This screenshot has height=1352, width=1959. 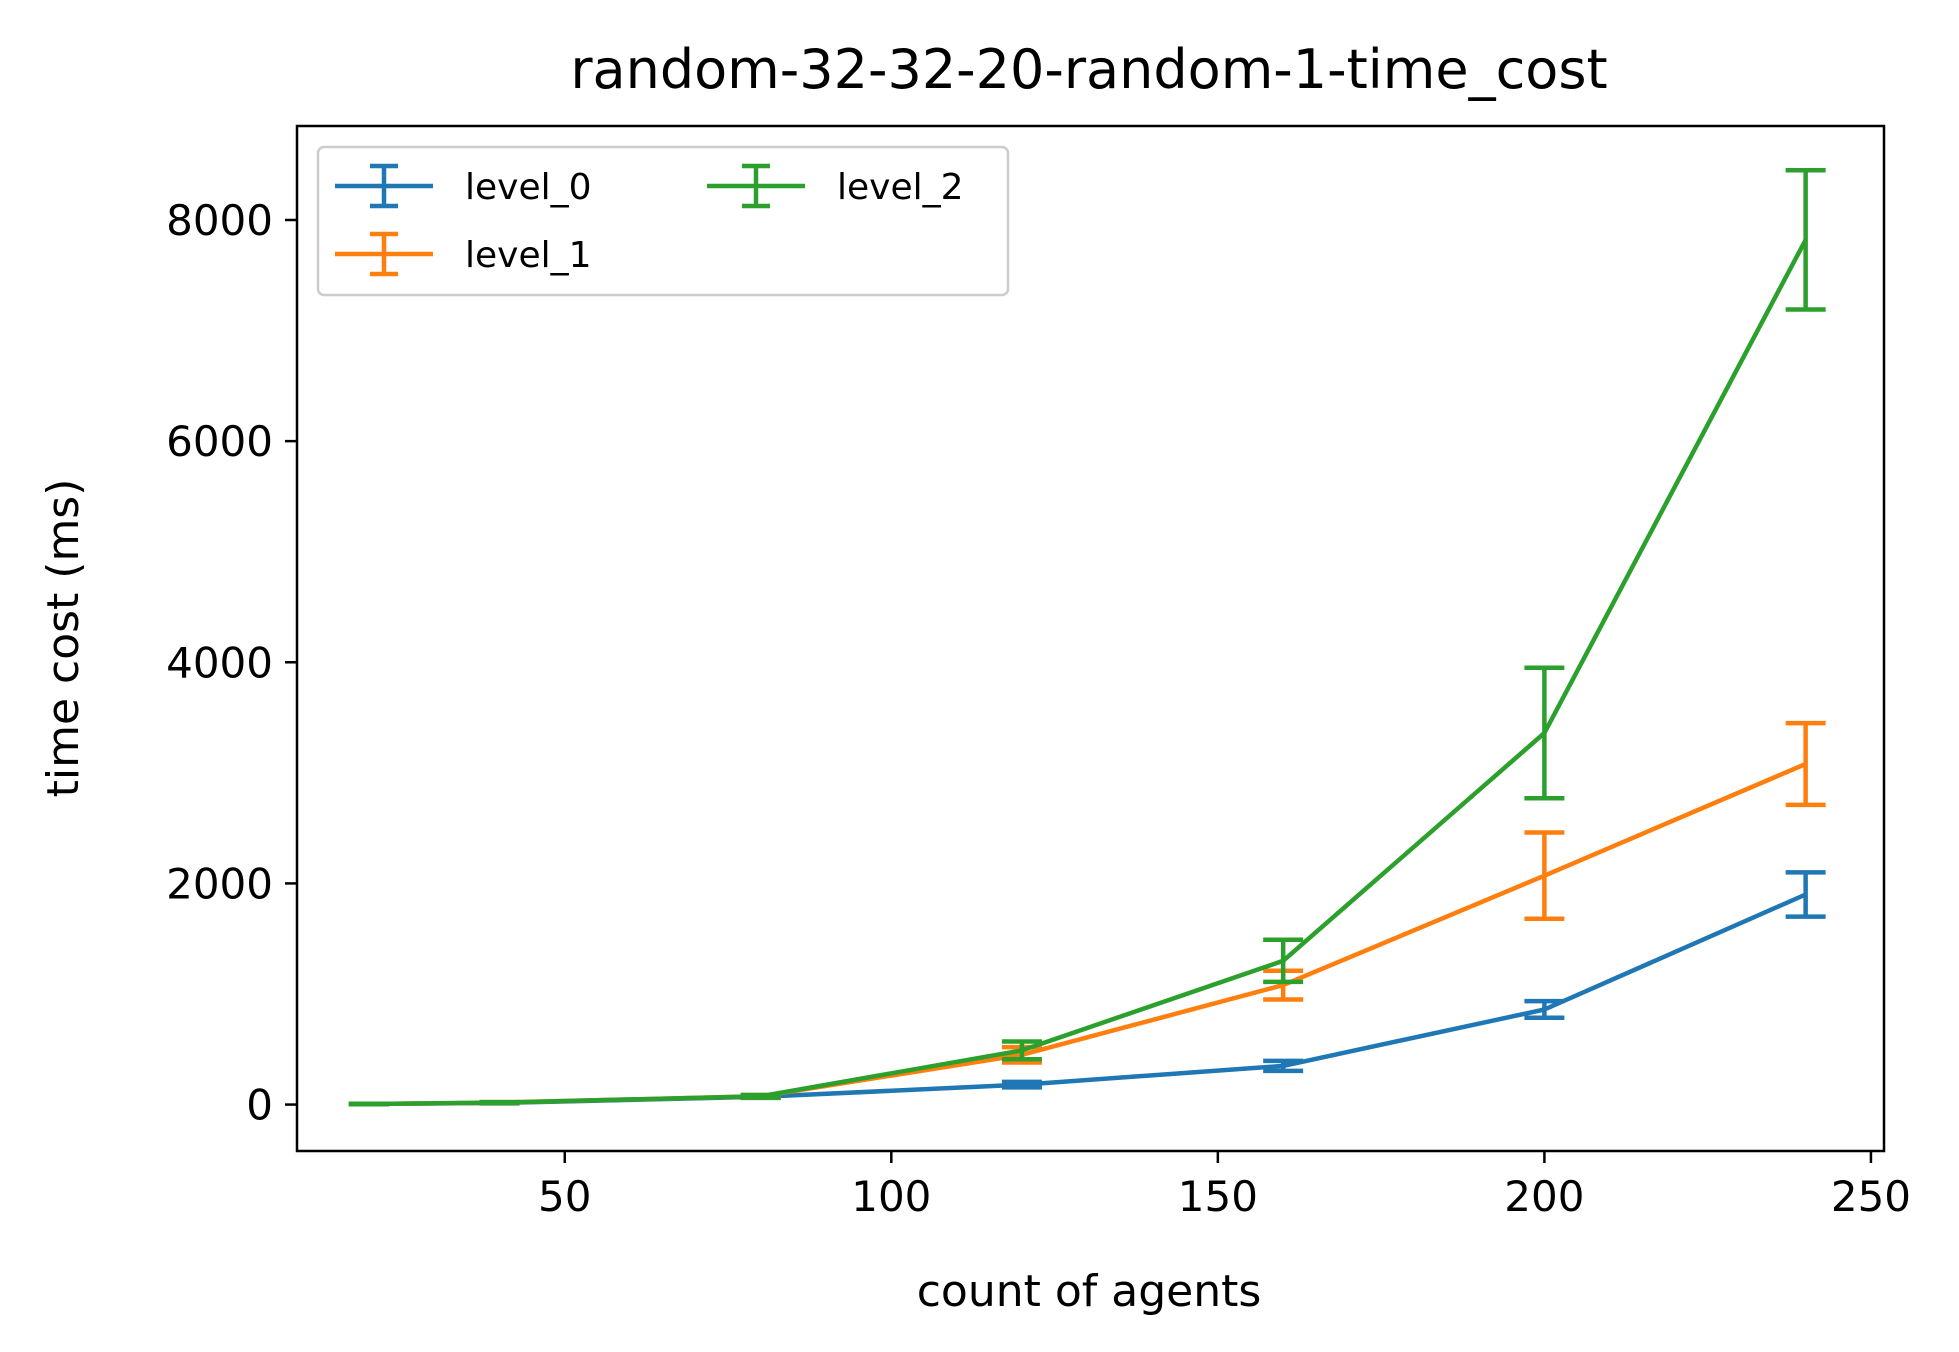 I want to click on x-axis-ticks: 50 100 150 200 250, so click(x=1224, y=1186).